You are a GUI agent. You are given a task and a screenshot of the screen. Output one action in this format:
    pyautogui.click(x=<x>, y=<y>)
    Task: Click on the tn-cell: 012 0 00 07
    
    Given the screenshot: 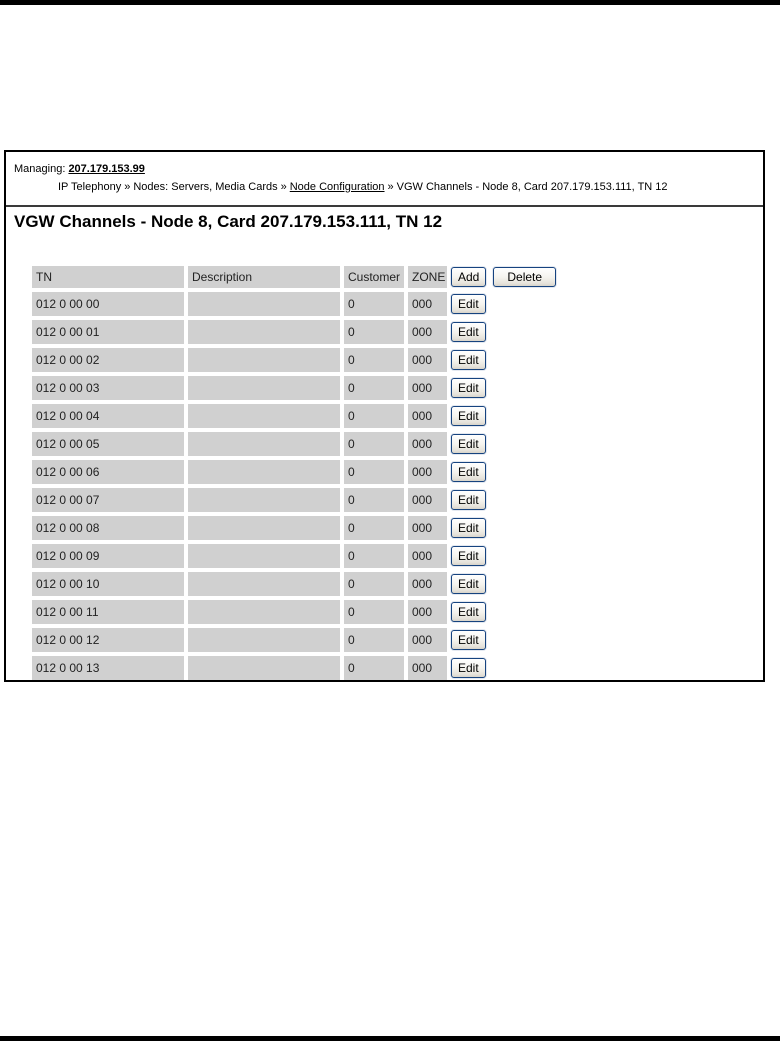 What is the action you would take?
    pyautogui.click(x=108, y=500)
    